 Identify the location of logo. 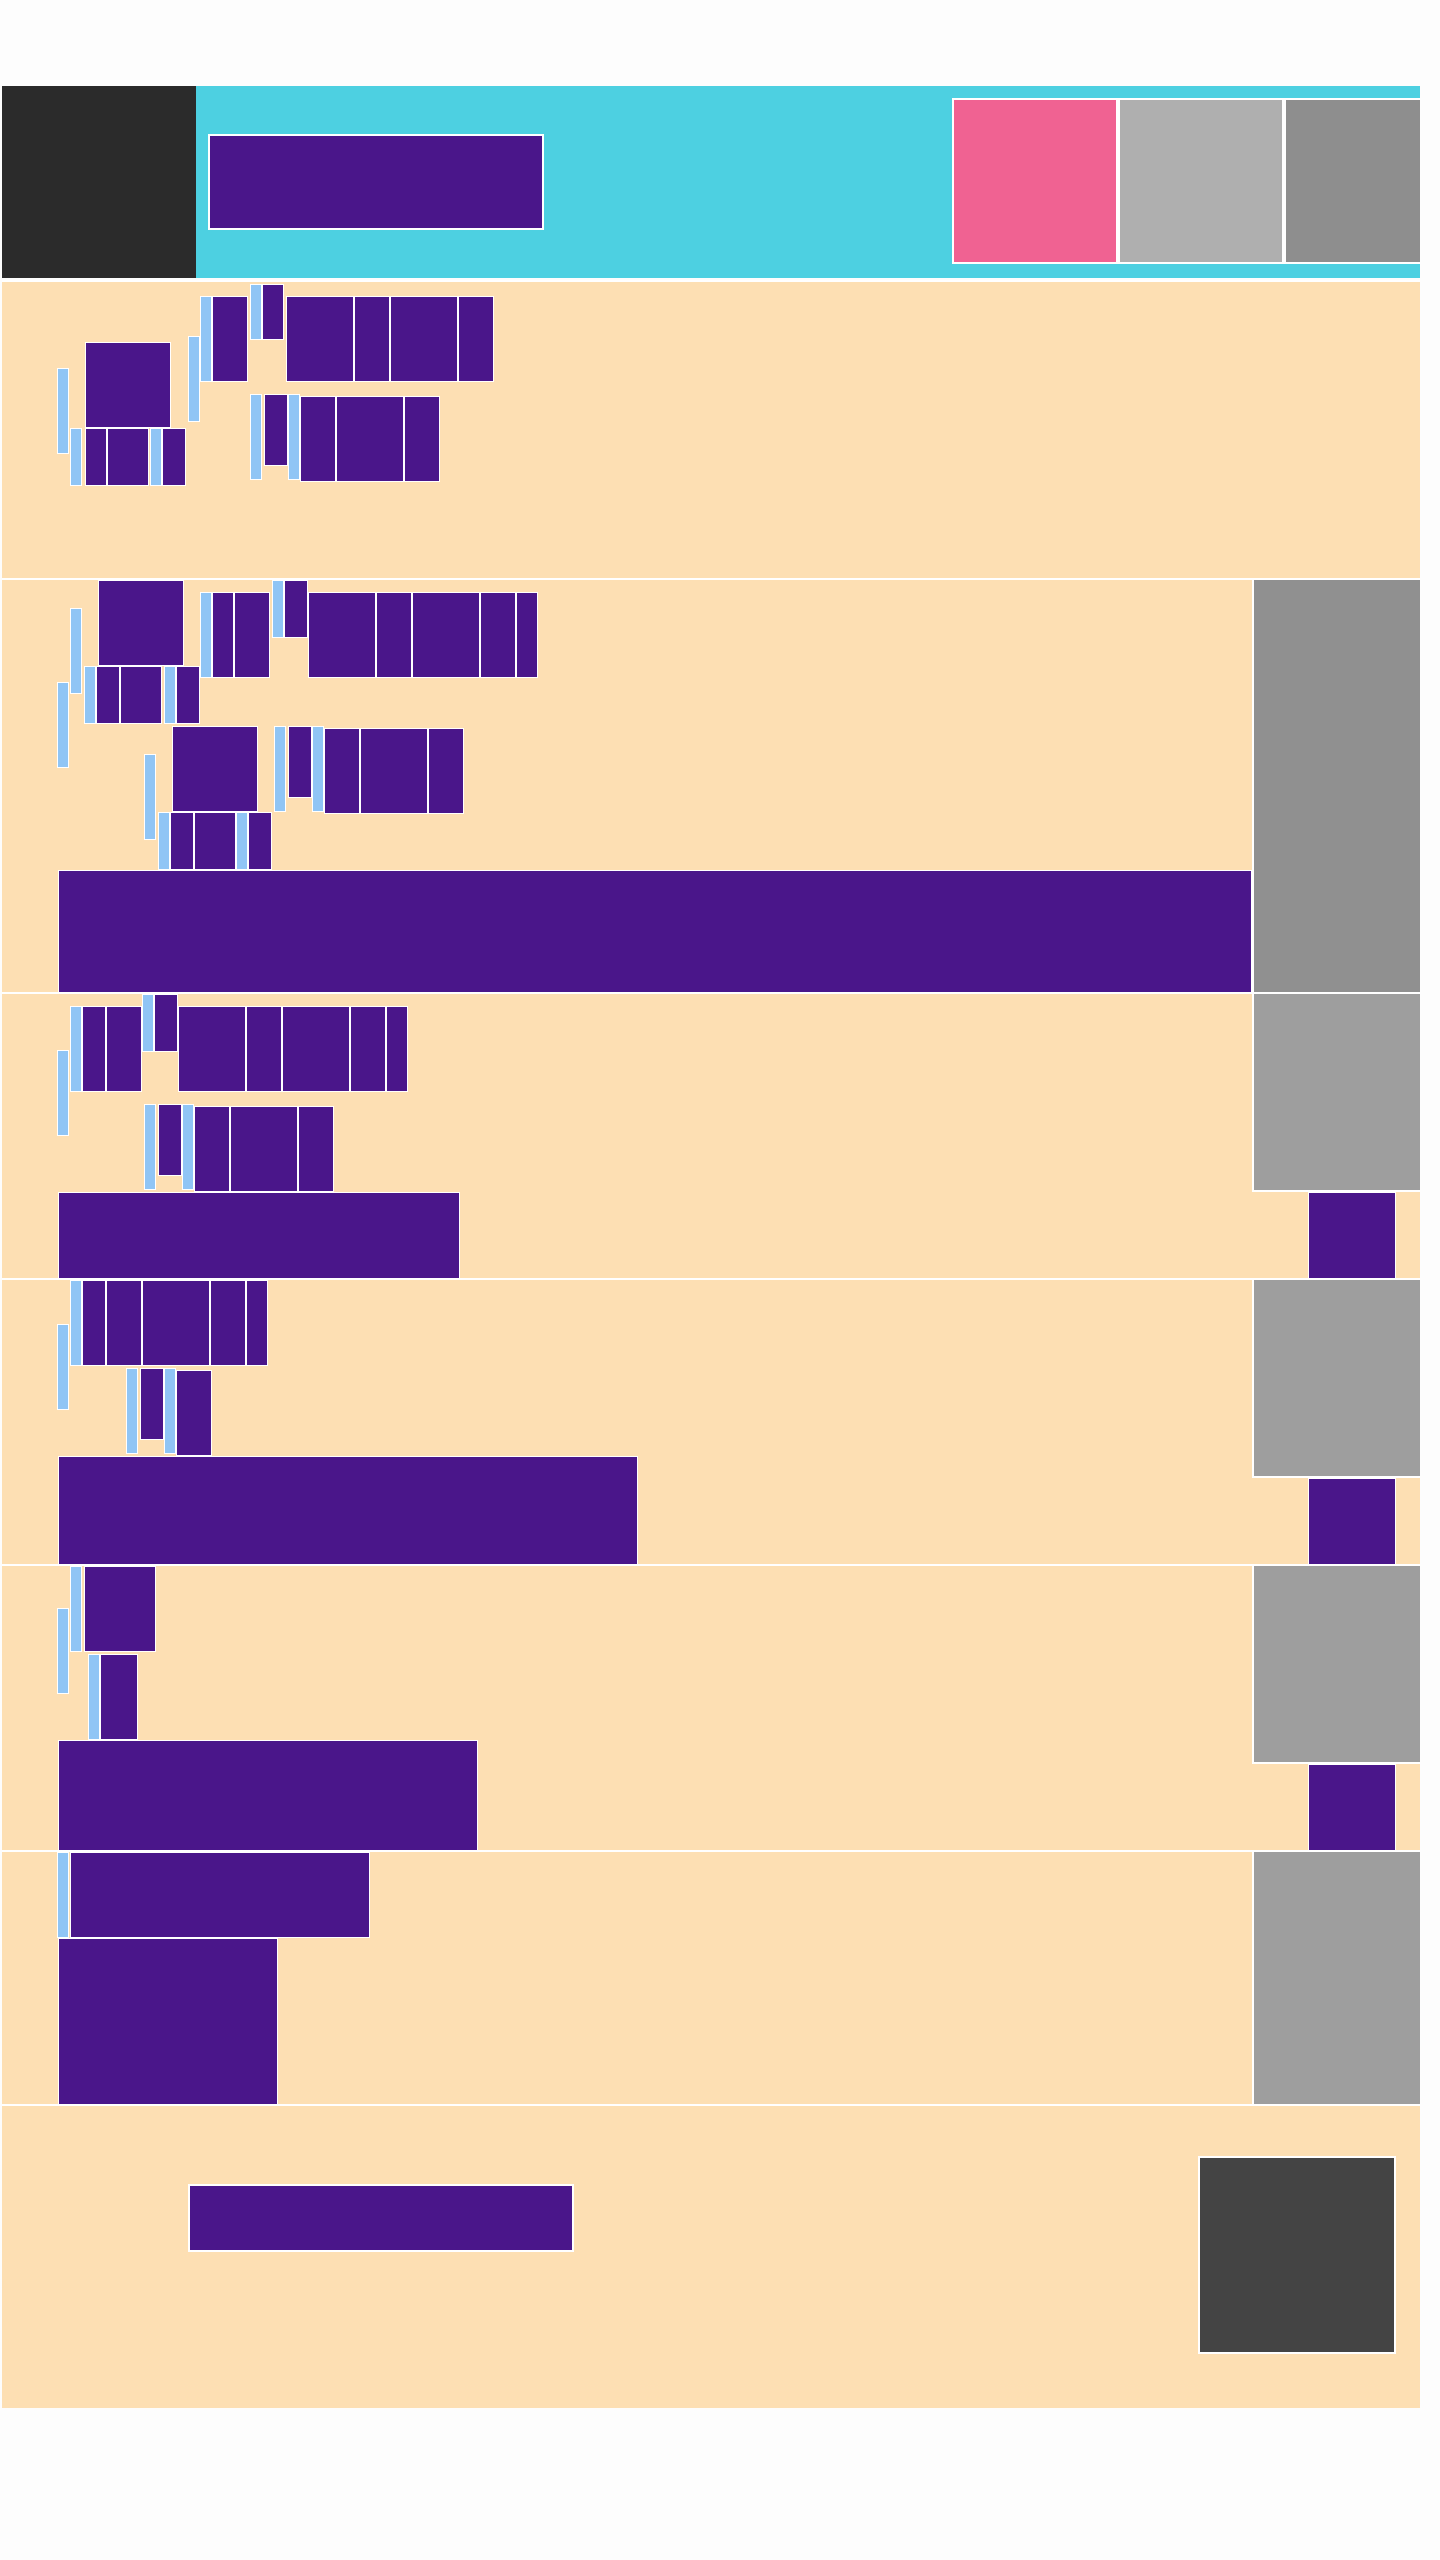
(99, 182).